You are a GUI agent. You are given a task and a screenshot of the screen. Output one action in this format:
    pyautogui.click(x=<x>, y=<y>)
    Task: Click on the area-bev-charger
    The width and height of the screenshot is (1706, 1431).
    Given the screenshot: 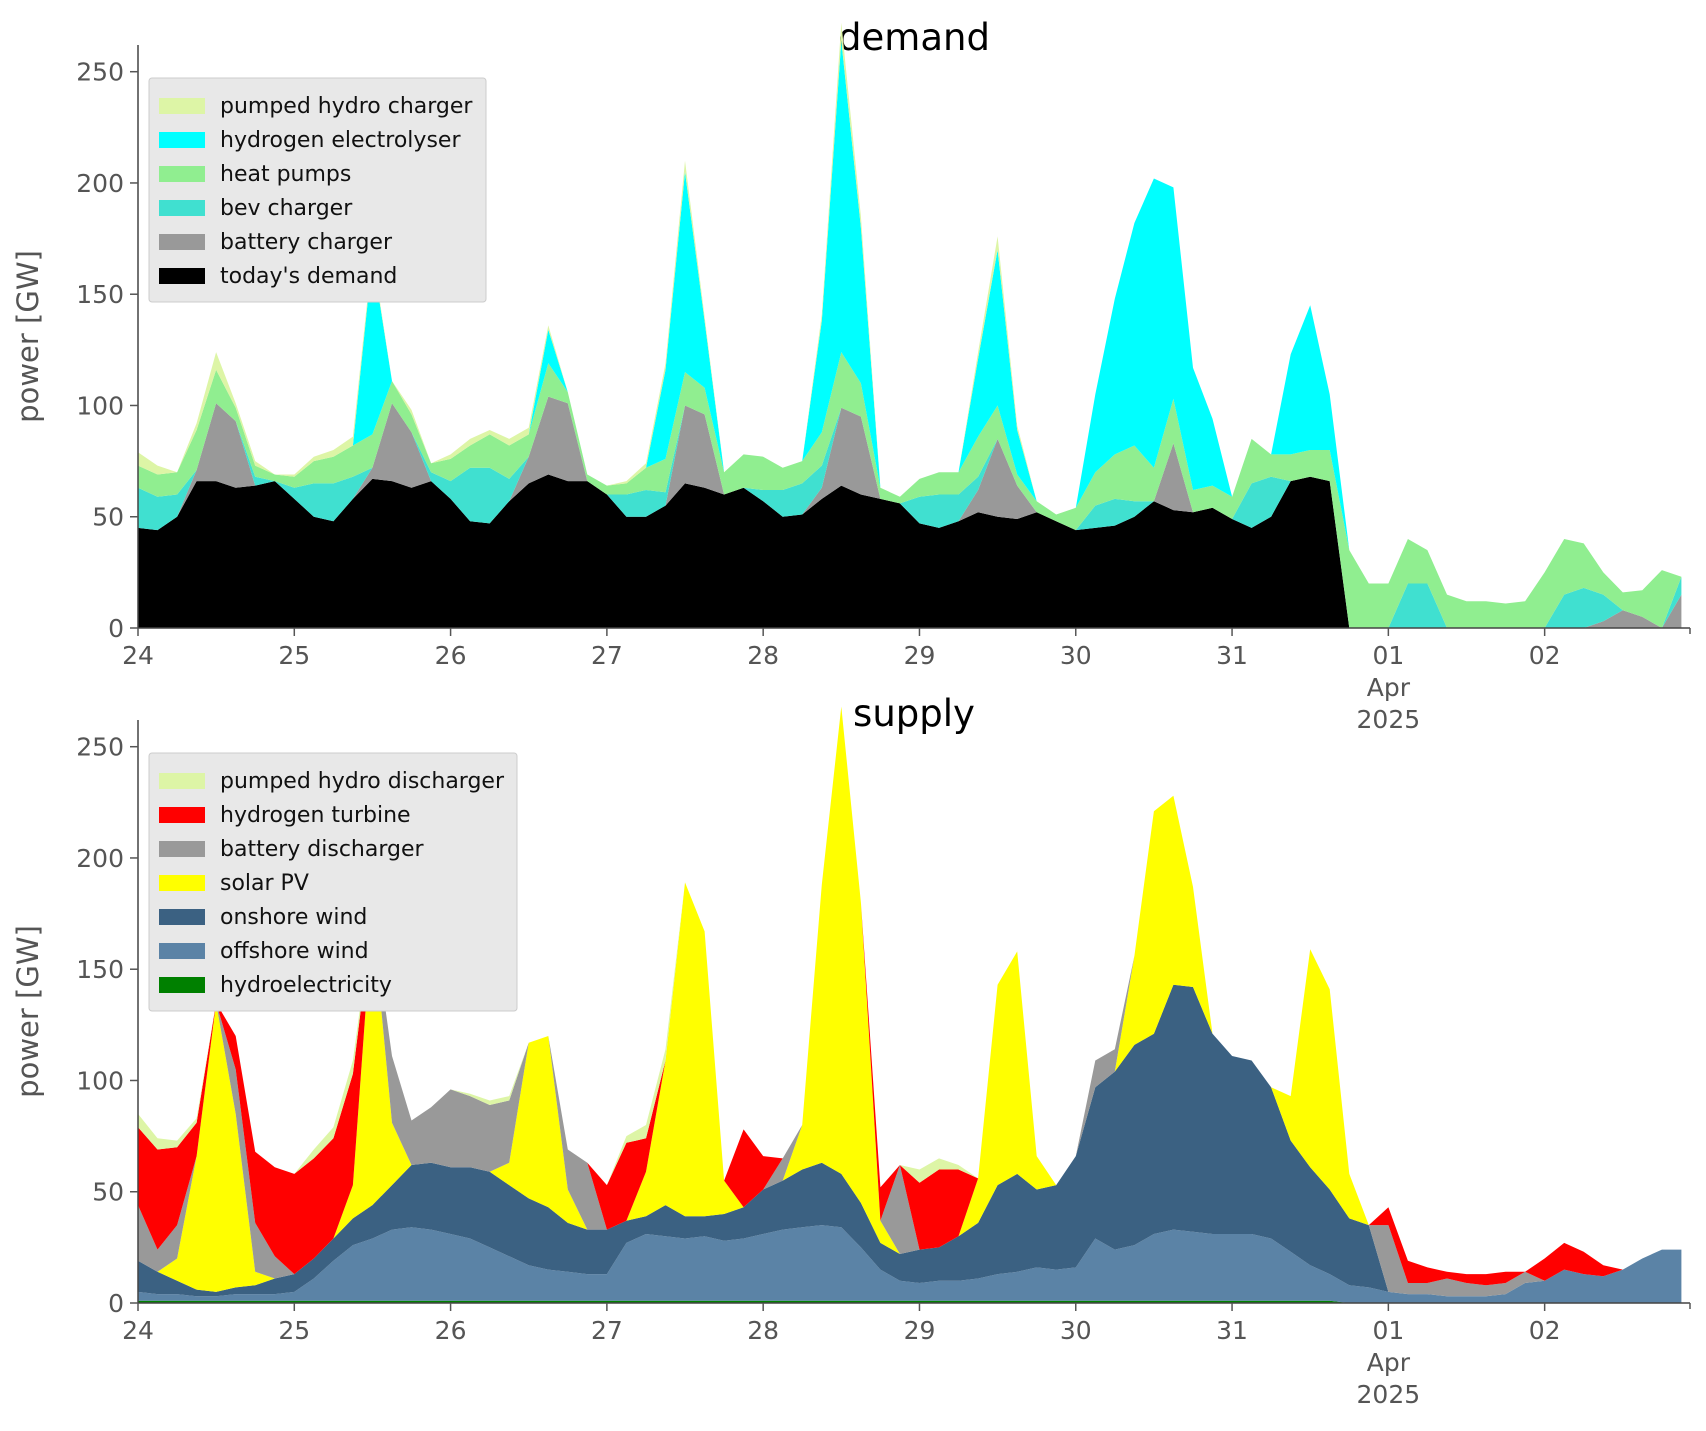 What is the action you would take?
    pyautogui.click(x=910, y=512)
    